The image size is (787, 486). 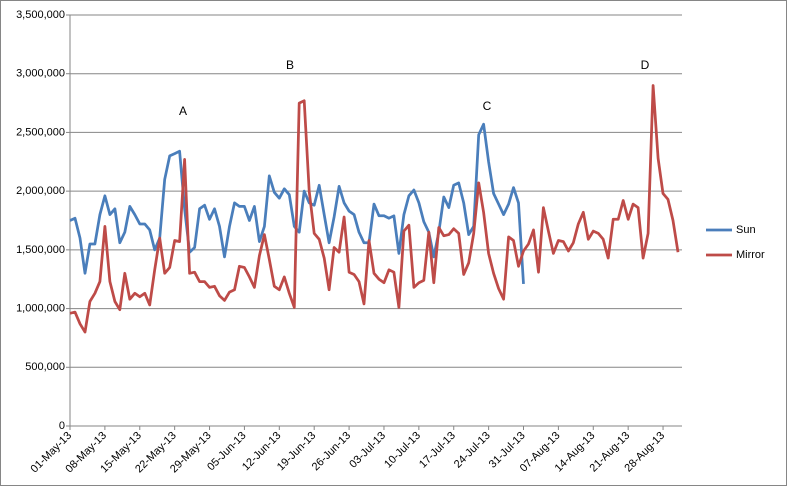 I want to click on y-tick-label: 500,000, so click(x=45, y=367).